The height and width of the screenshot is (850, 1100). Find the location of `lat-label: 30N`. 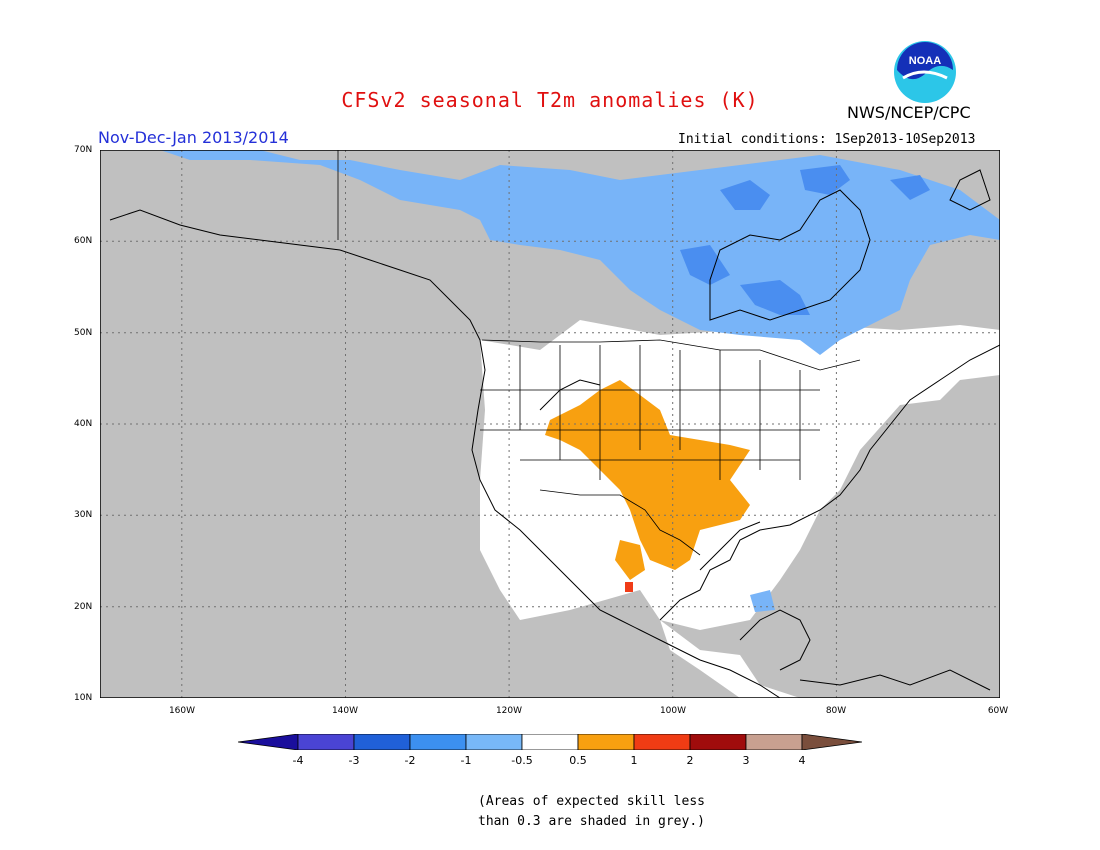

lat-label: 30N is located at coordinates (83, 515).